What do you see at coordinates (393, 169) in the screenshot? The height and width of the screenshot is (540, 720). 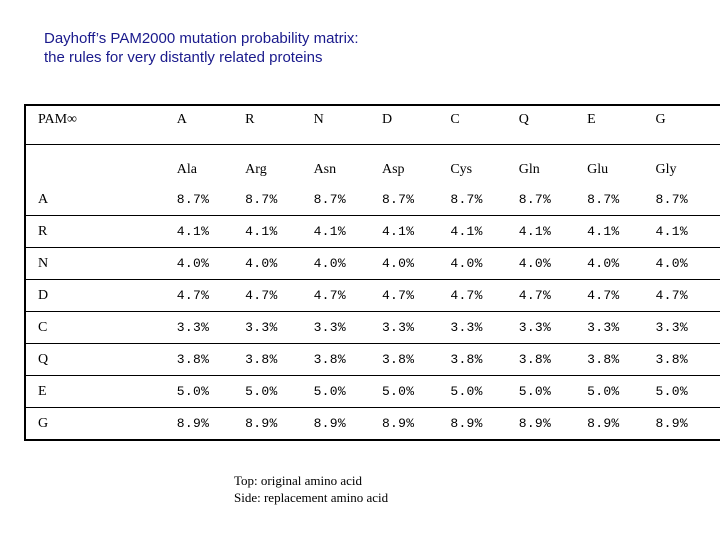 I see `column-name: Asp` at bounding box center [393, 169].